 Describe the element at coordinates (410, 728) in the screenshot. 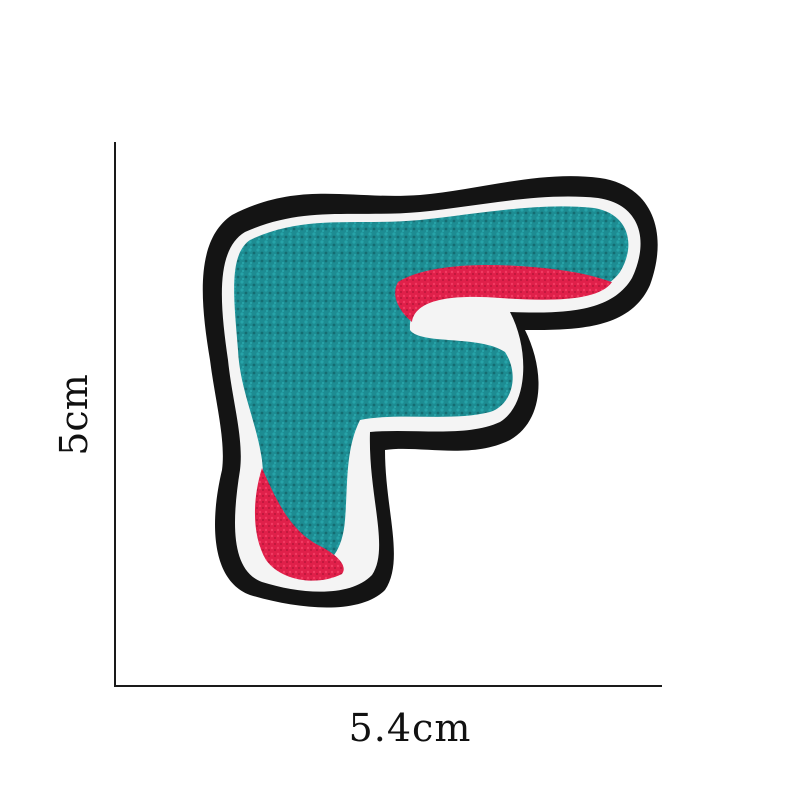

I see `width-label: 5.4cm` at that location.